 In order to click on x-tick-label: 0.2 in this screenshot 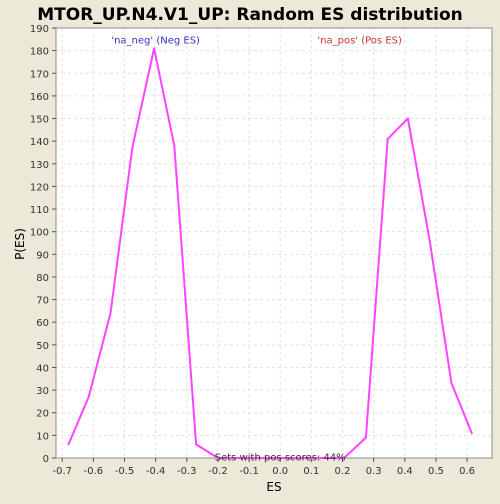, I will do `click(343, 471)`.